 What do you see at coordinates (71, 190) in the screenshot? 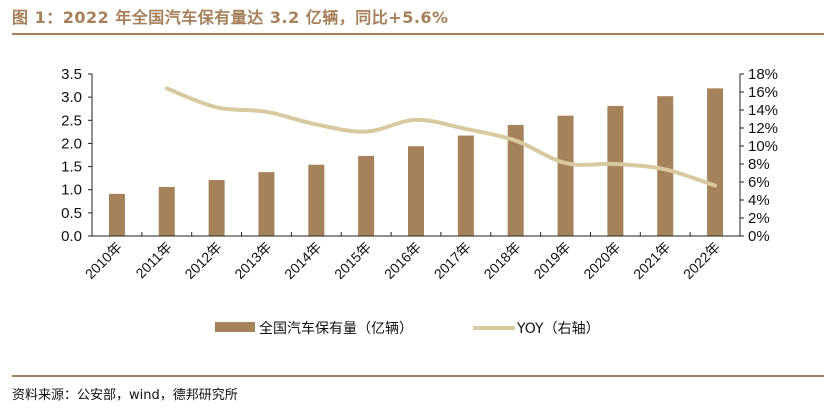
I see `left-tick-label: 1.0` at bounding box center [71, 190].